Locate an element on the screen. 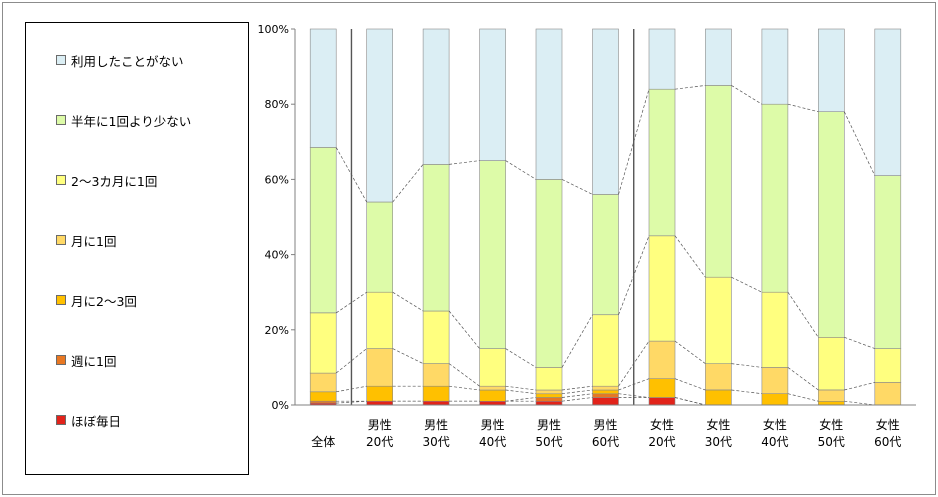 The width and height of the screenshot is (938, 497). legend-item: 月に2～3回 is located at coordinates (96, 300).